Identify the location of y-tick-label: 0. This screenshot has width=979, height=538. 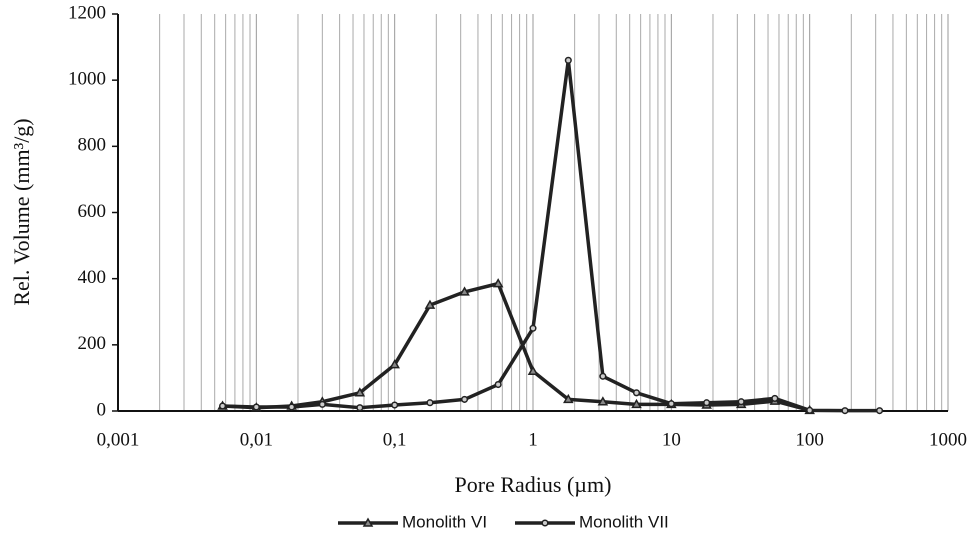
(102, 409).